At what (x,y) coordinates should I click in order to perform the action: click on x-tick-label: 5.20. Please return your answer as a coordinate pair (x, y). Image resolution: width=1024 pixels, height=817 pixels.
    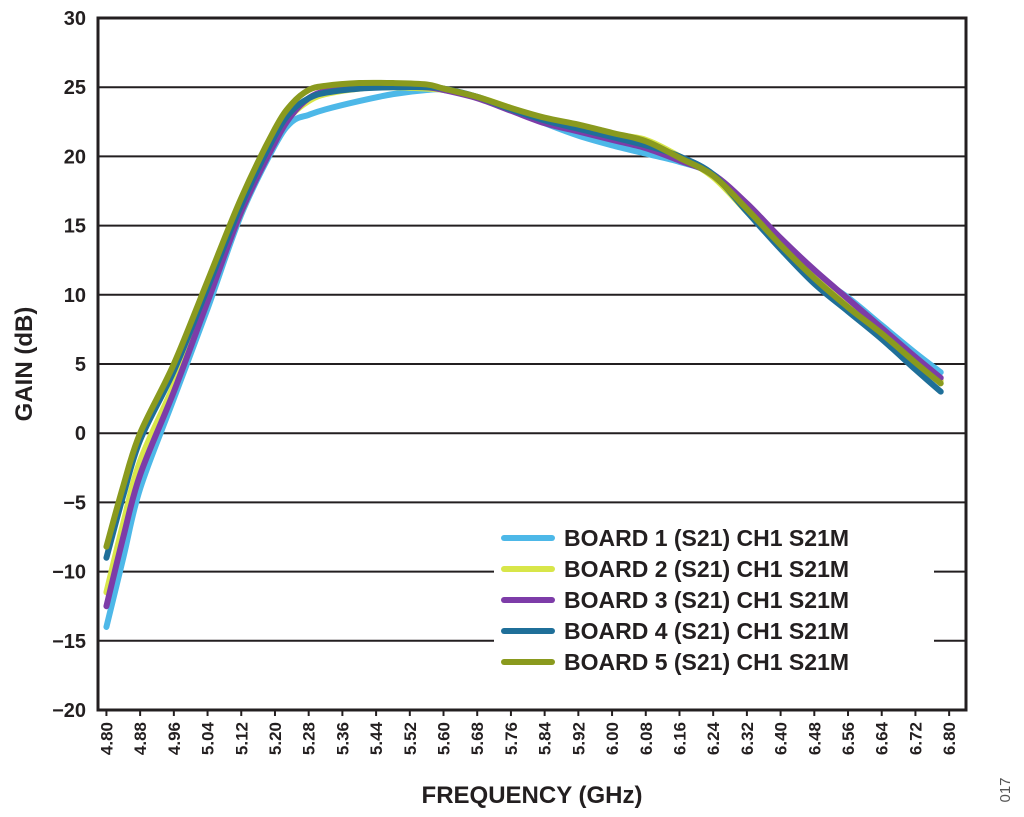
    Looking at the image, I should click on (275, 738).